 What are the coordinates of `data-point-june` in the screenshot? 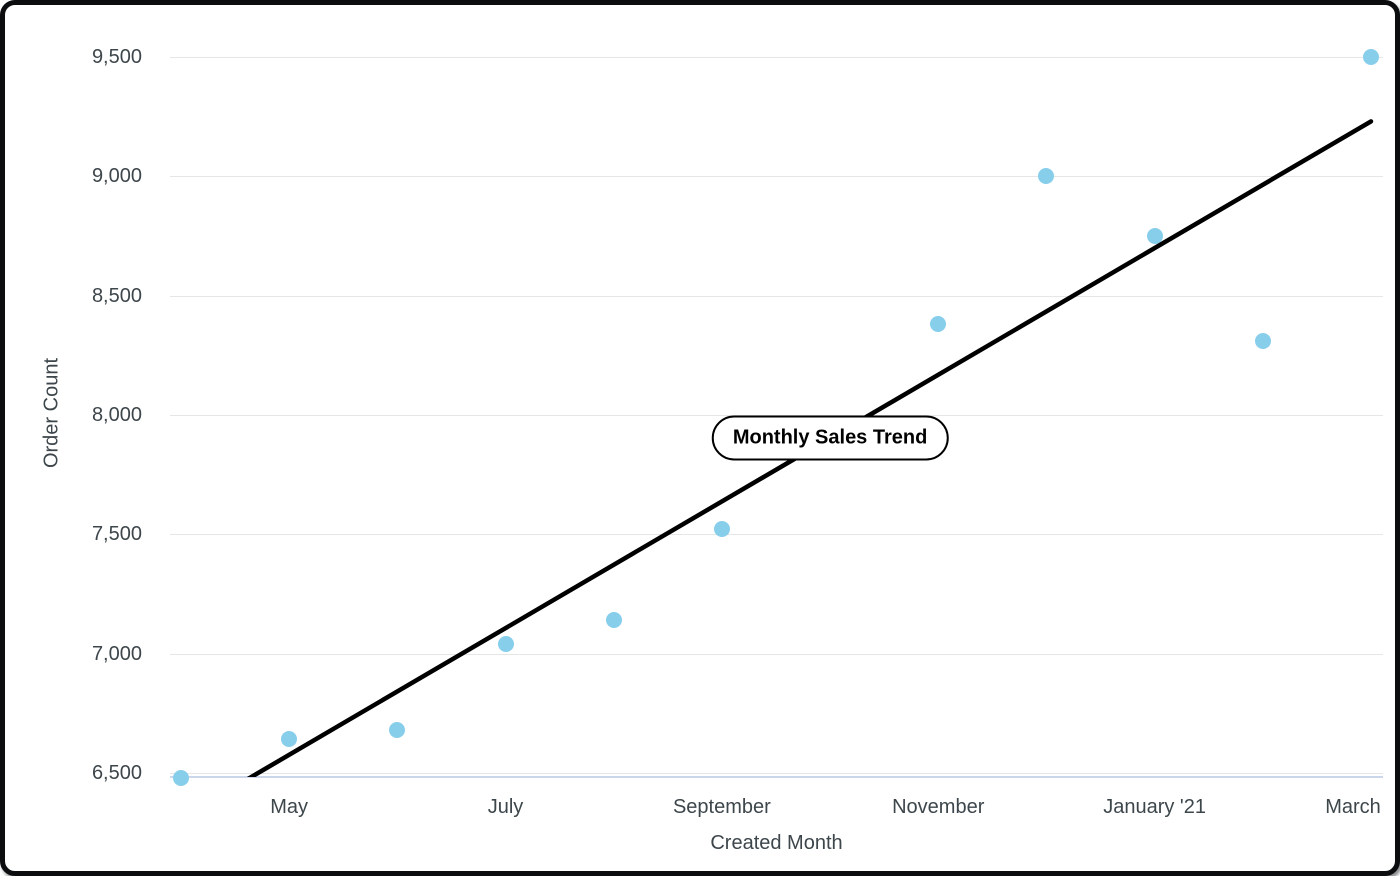 It's located at (397, 729).